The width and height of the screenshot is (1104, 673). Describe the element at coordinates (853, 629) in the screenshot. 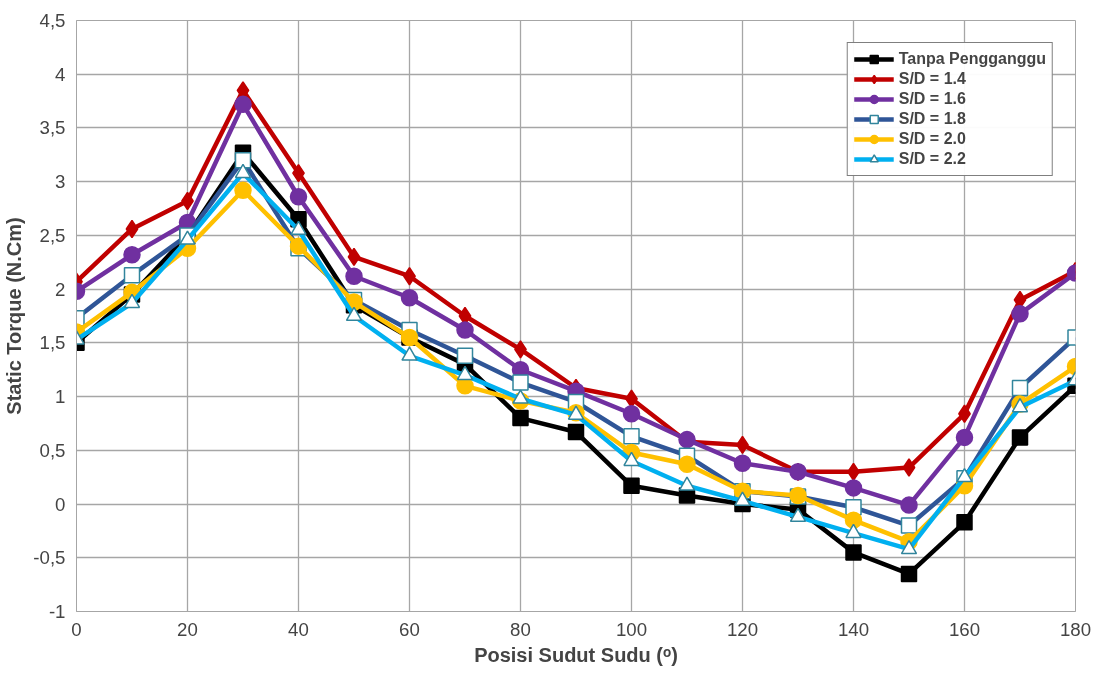

I see `x-tick-label: 140` at that location.